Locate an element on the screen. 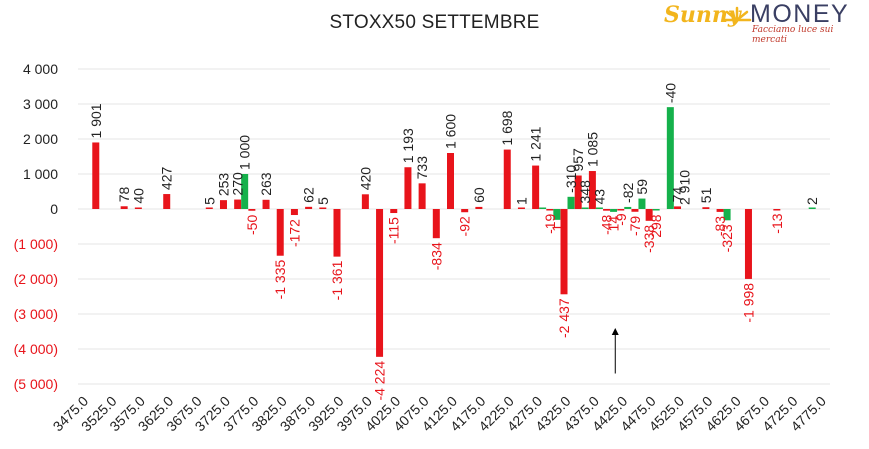 This screenshot has width=869, height=449. data-label: 420 is located at coordinates (365, 179).